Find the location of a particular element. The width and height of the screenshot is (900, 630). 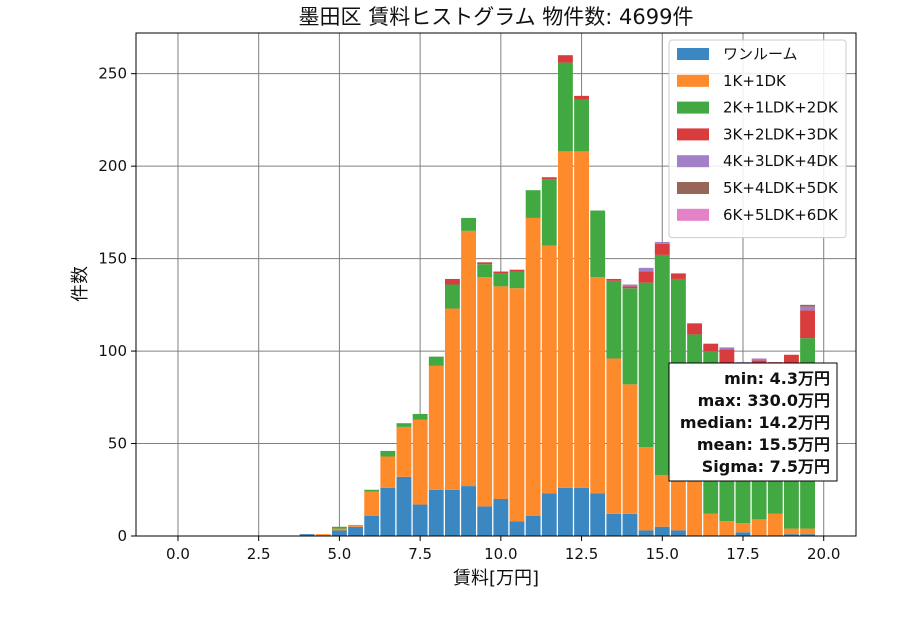

x-tick-label: 20.0 is located at coordinates (823, 554).